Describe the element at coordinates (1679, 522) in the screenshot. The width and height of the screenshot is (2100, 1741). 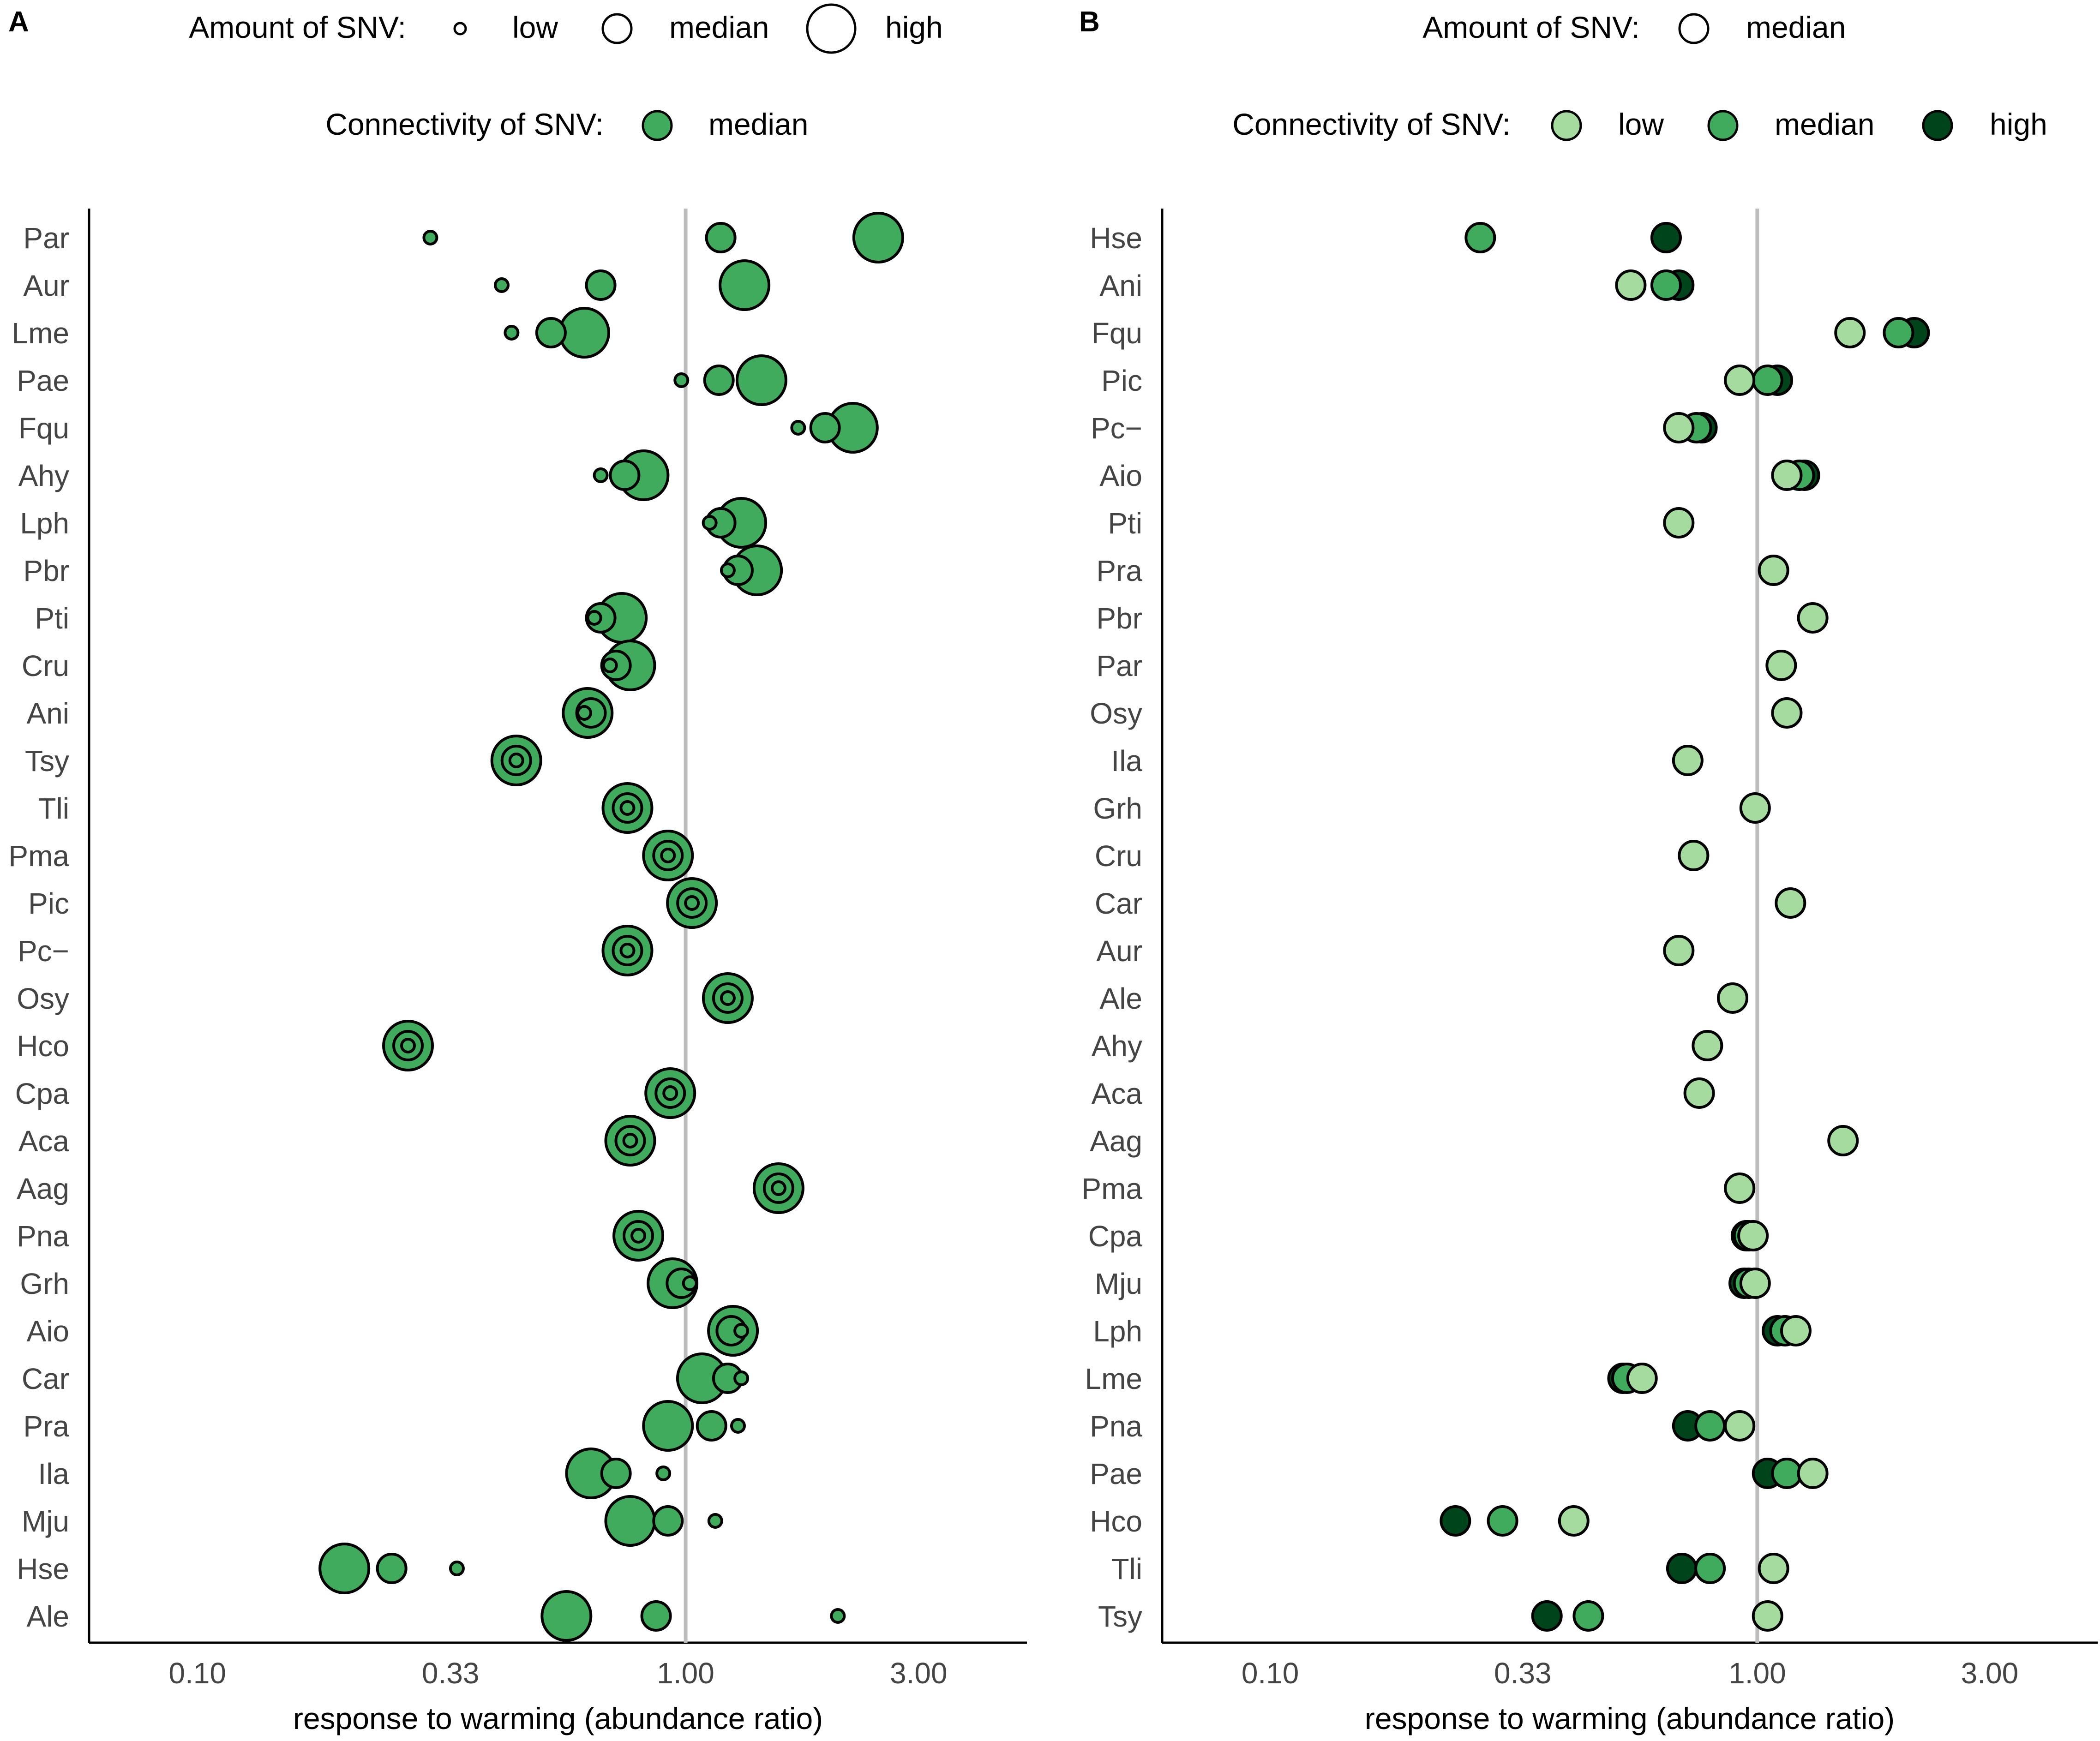
I see `point-pti-low` at that location.